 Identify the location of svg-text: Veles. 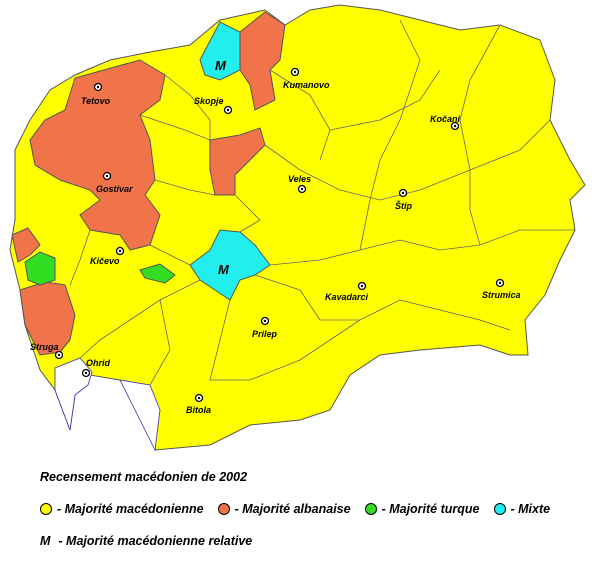
(299, 179).